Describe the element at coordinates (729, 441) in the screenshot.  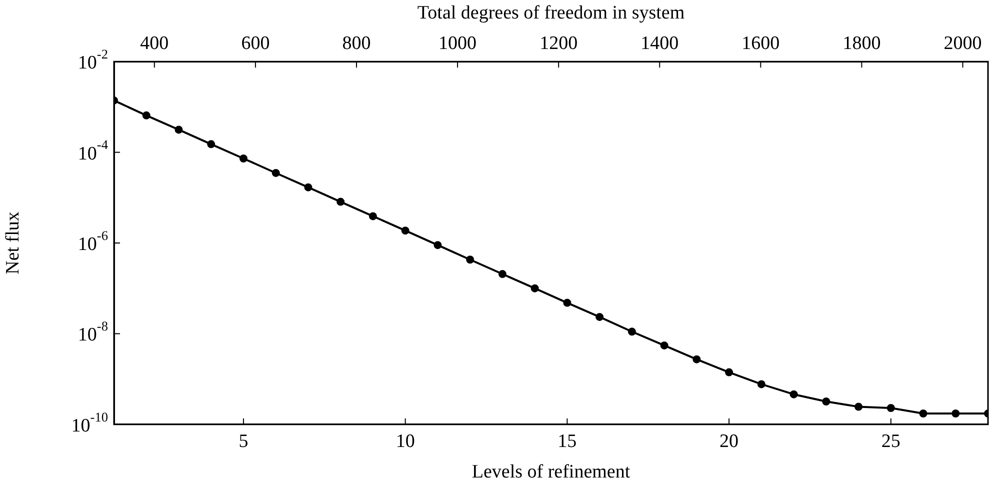
I see `x-tick-label: 20` at that location.